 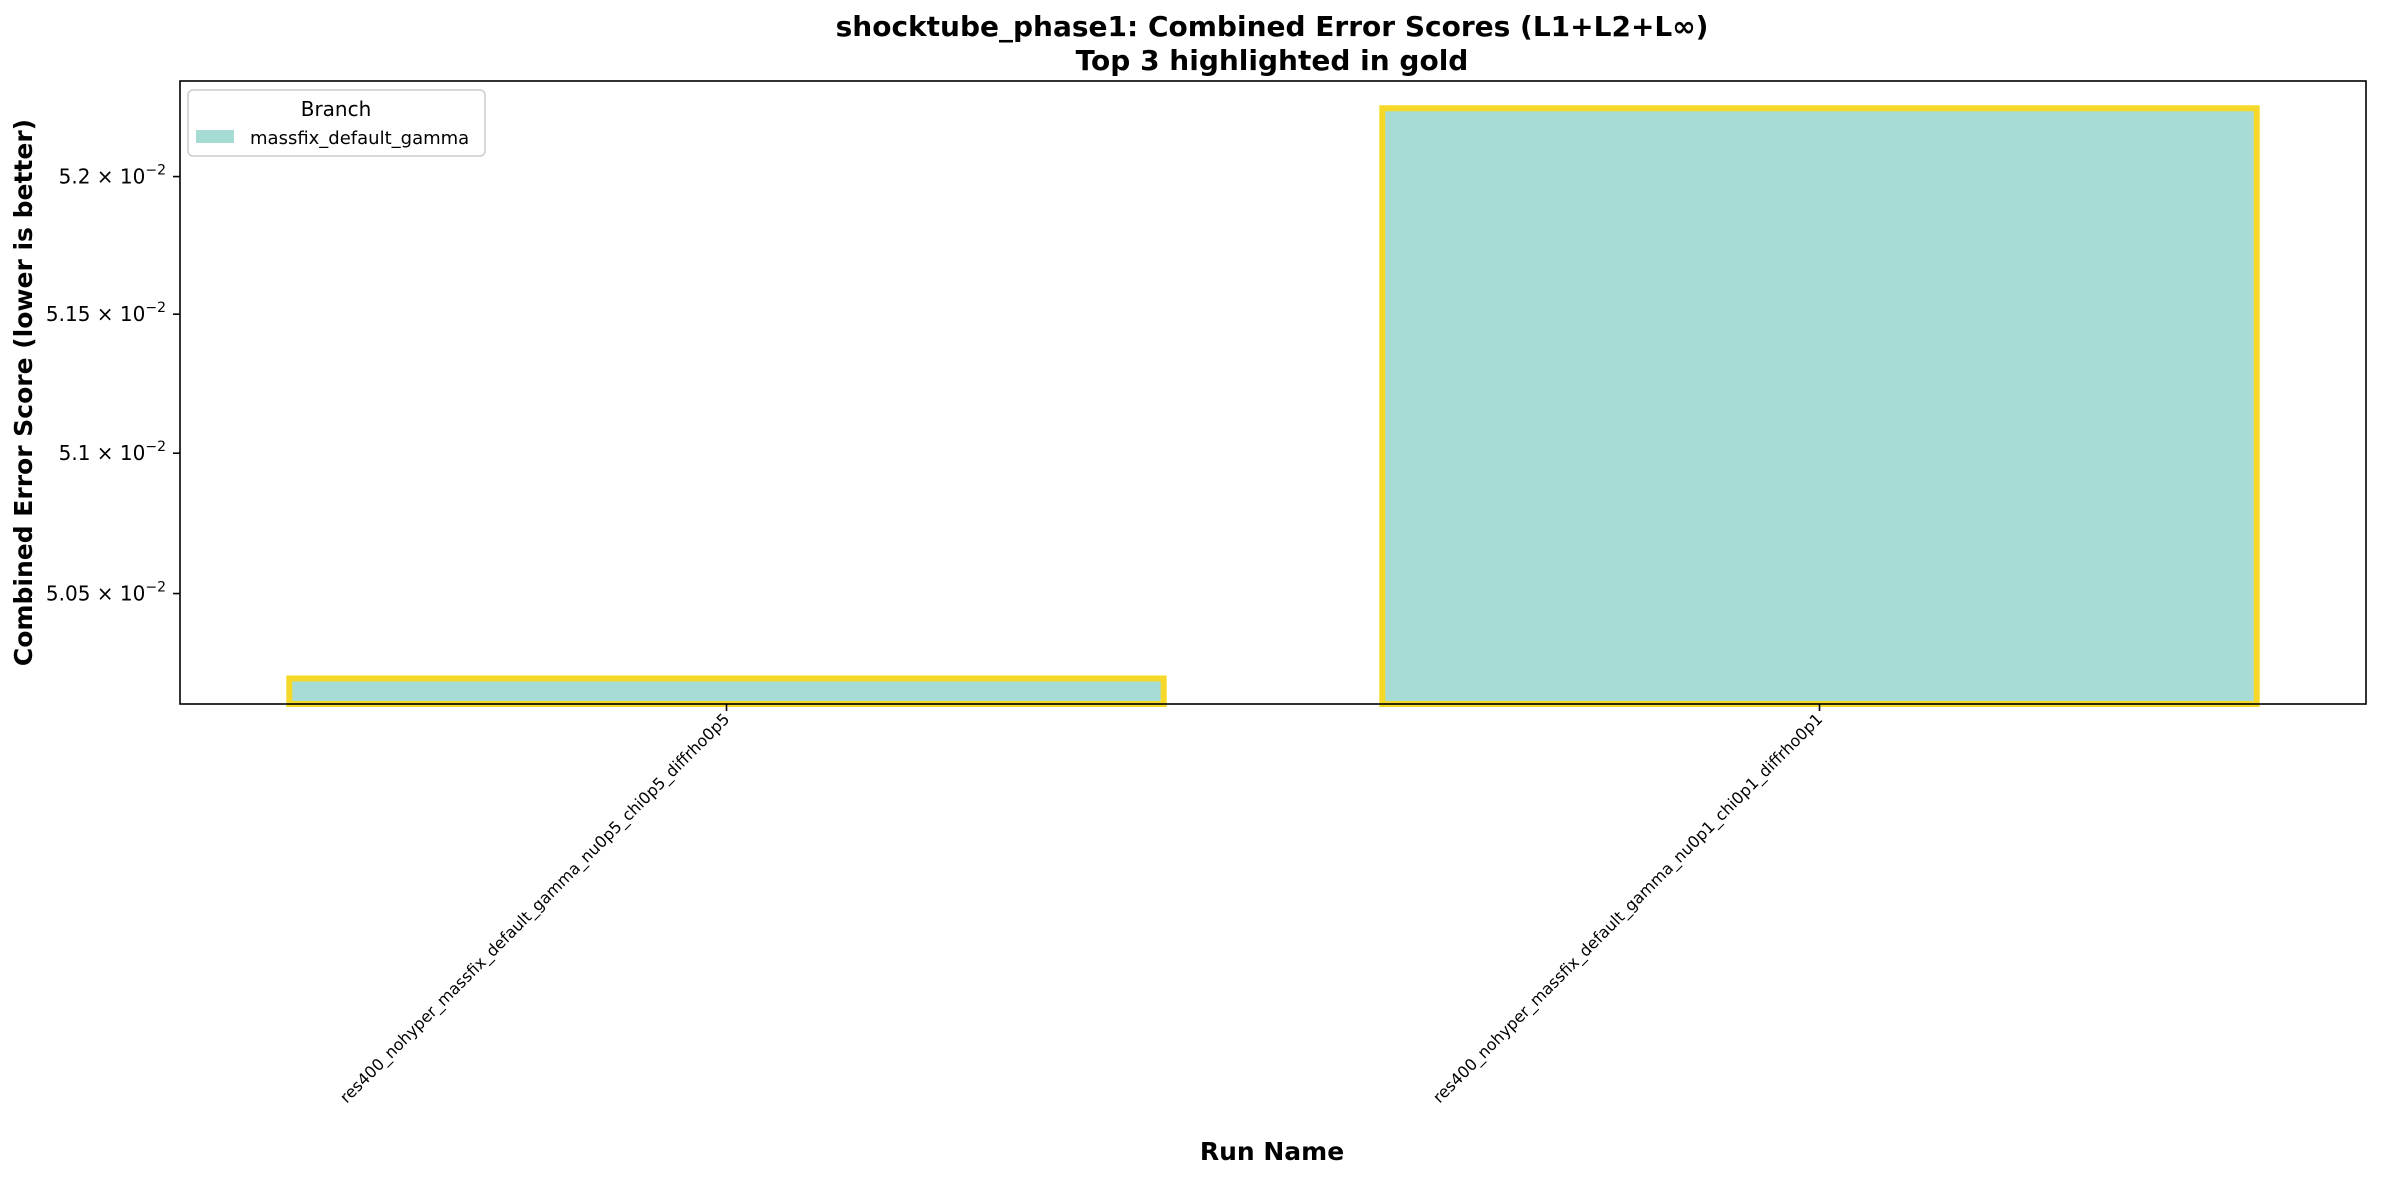 What do you see at coordinates (106, 313) in the screenshot?
I see `y-tick-label-3: 5.15 × 10⁻²` at bounding box center [106, 313].